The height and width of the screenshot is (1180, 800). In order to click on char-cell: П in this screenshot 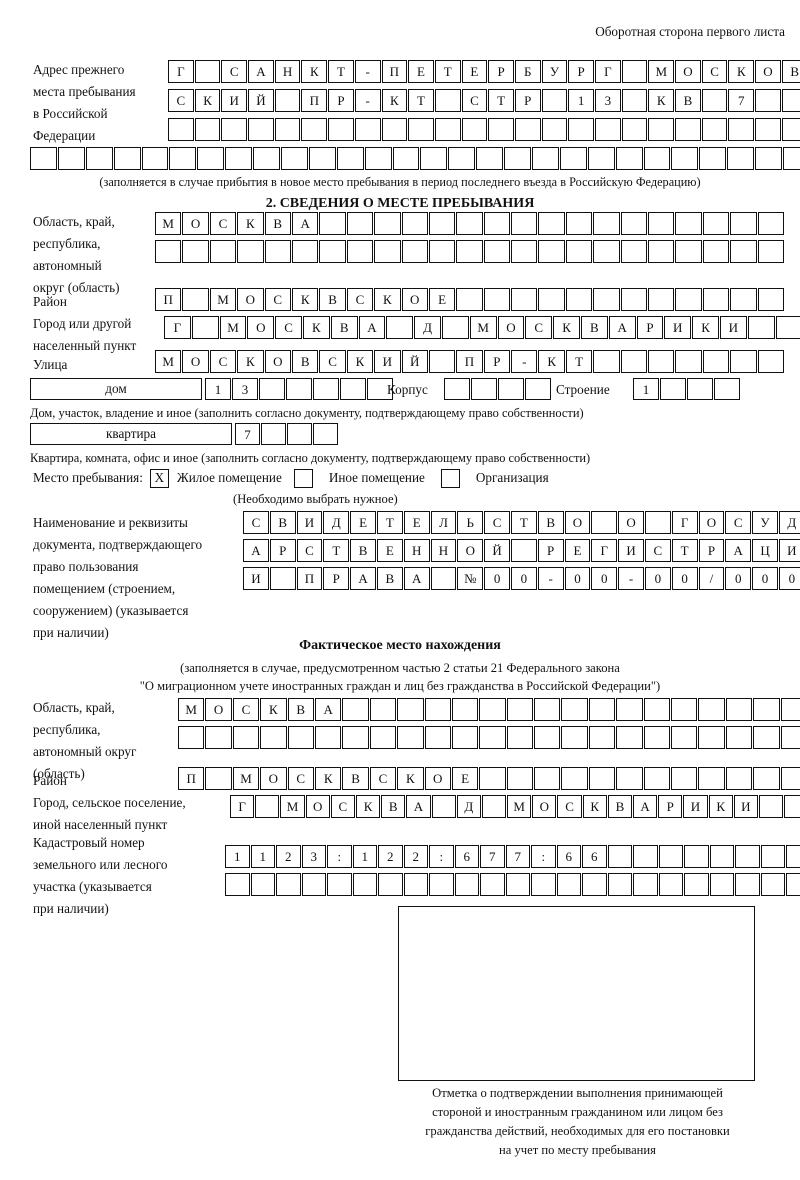, I will do `click(168, 299)`.